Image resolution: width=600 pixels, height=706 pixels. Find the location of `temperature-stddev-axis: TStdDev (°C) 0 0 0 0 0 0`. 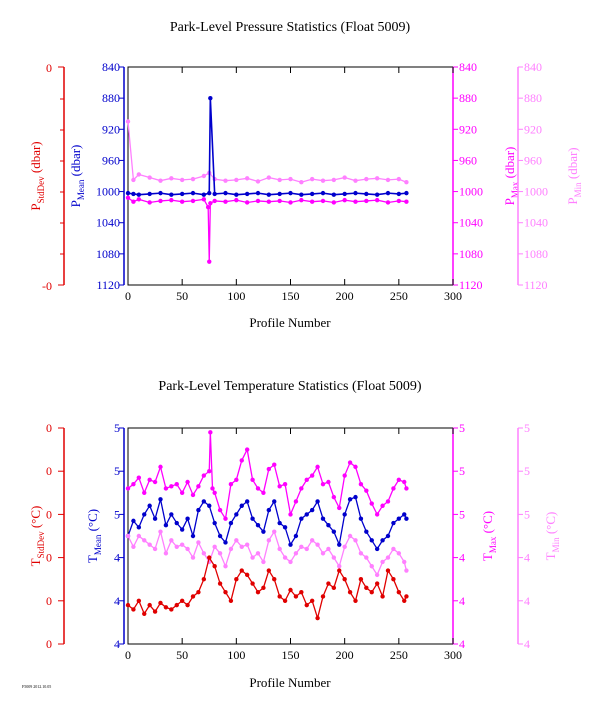

temperature-stddev-axis: TStdDev (°C) 0 0 0 0 0 0 is located at coordinates (46, 536).